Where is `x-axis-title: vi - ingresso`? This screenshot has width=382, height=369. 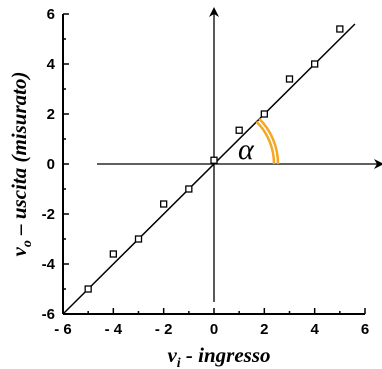 x-axis-title: vi - ingresso is located at coordinates (218, 356).